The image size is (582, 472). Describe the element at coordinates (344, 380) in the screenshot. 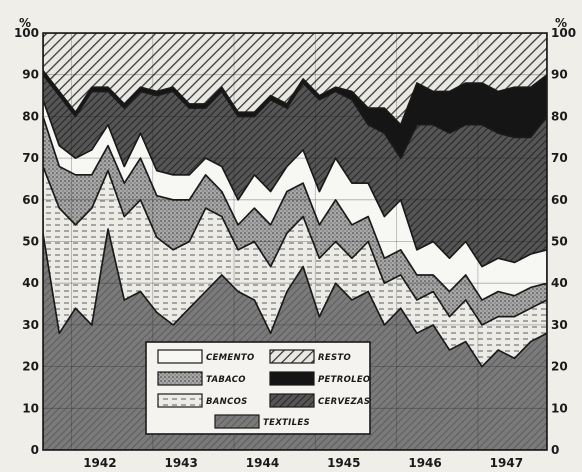

I see `legend-label-petroleo: PETROLEO` at that location.